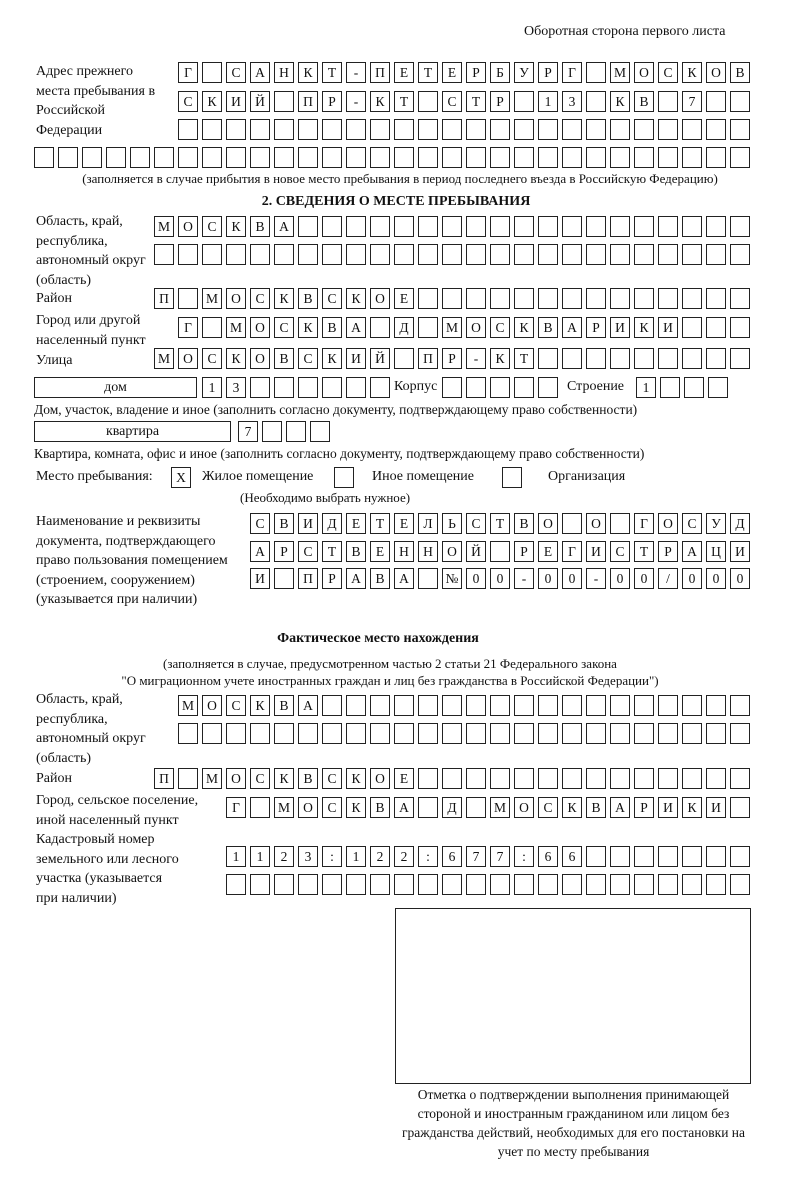 This screenshot has width=800, height=1180. I want to click on char-cell: 3, so click(308, 856).